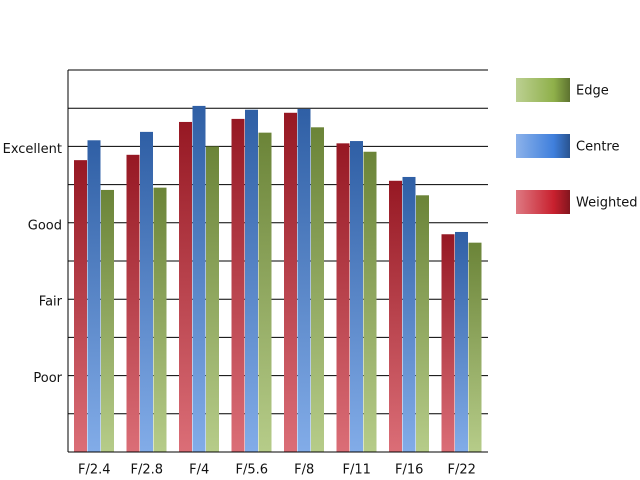 This screenshot has height=480, width=640. Describe the element at coordinates (94, 470) in the screenshot. I see `x-tick-label: F/2.4` at that location.